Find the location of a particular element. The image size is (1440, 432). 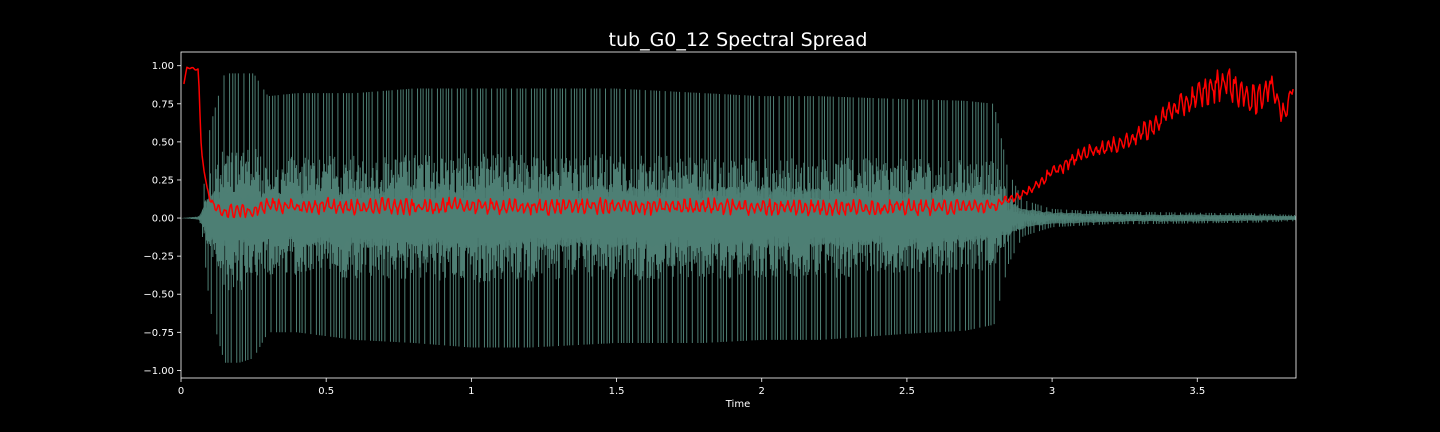

y-tick-label: 0.00 is located at coordinates (163, 219).